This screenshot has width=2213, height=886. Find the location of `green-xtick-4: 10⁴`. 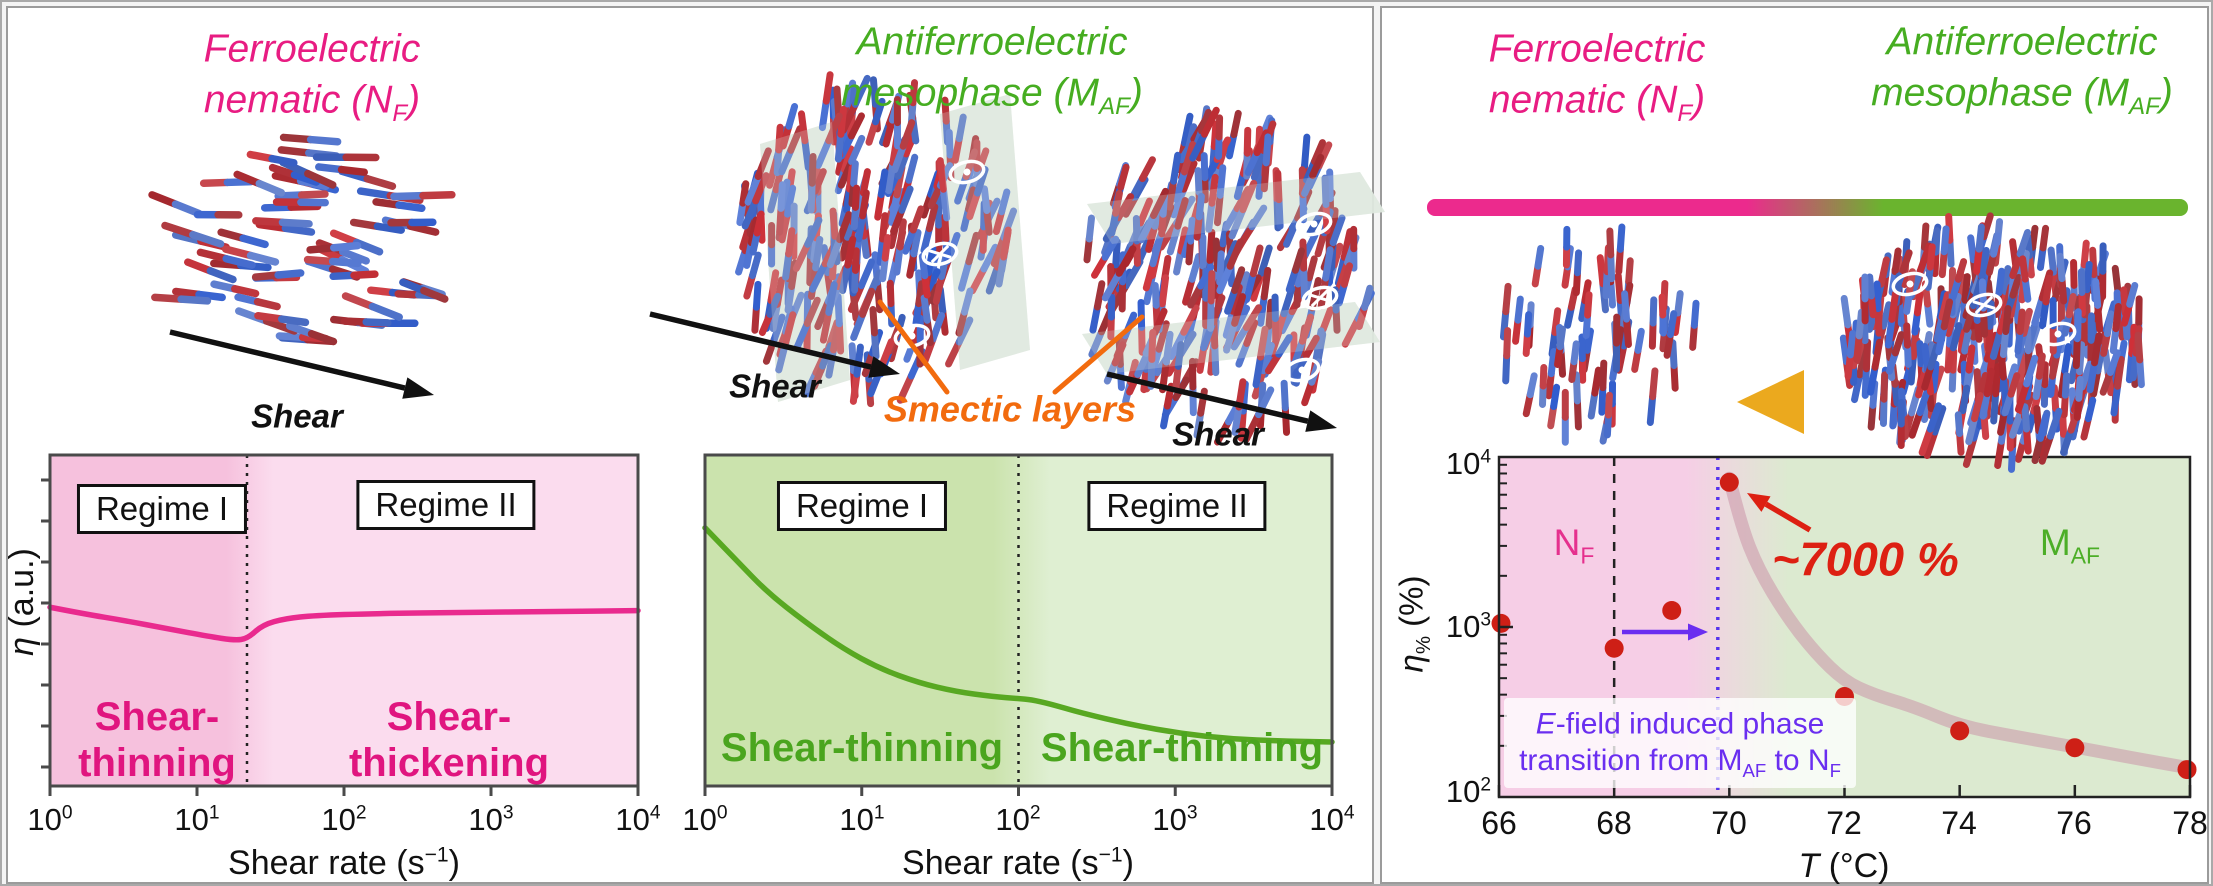

green-xtick-4: 10⁴ is located at coordinates (1332, 819).